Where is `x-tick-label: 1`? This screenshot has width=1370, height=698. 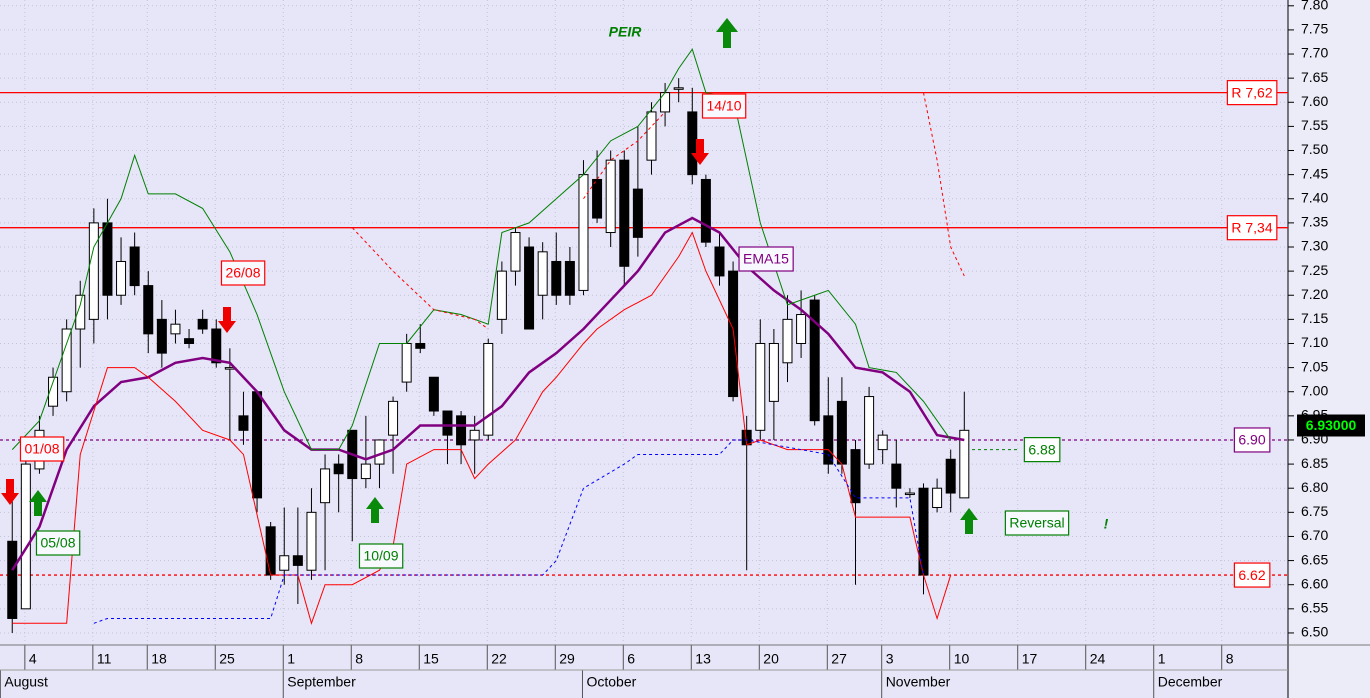
x-tick-label: 1 is located at coordinates (291, 659).